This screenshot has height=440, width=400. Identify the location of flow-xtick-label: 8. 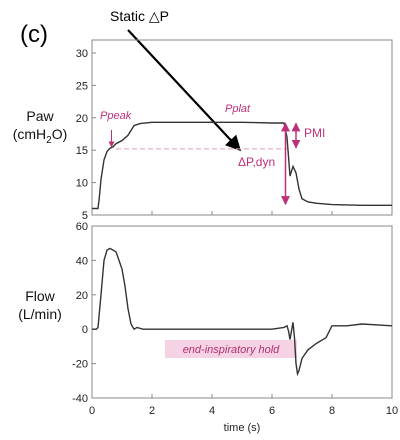
(332, 411).